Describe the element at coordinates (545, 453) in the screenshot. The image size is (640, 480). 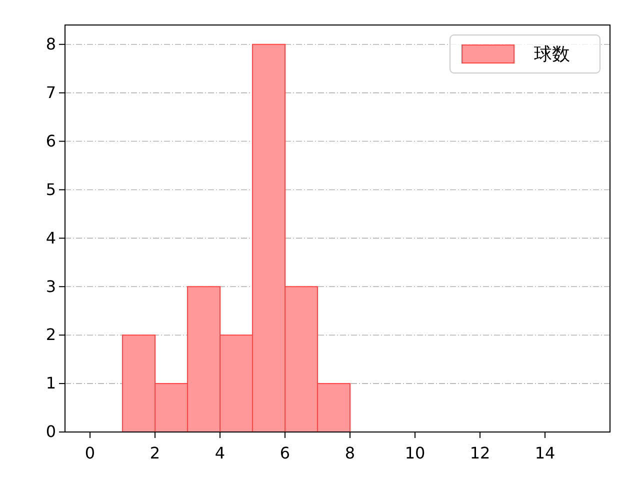
I see `x-tick-label: 14` at that location.